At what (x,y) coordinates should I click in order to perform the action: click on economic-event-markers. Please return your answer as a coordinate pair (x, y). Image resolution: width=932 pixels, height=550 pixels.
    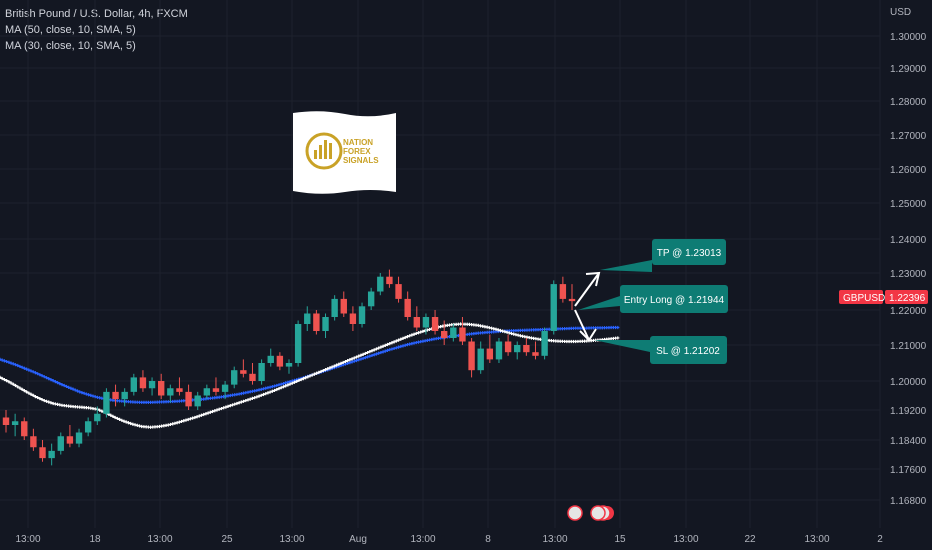
    Looking at the image, I should click on (590, 513).